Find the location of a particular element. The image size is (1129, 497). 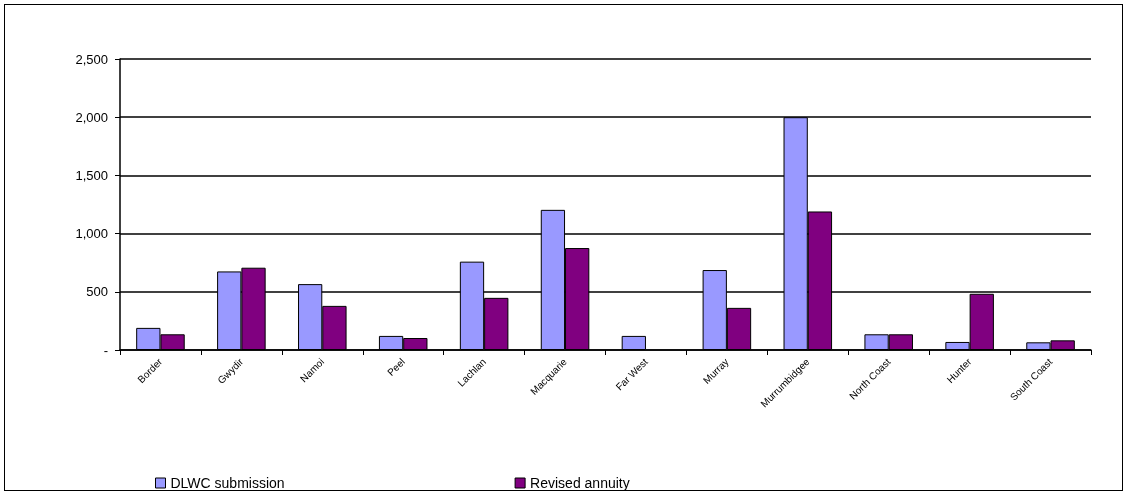

y-tick-label: 2,000 is located at coordinates (91, 117).